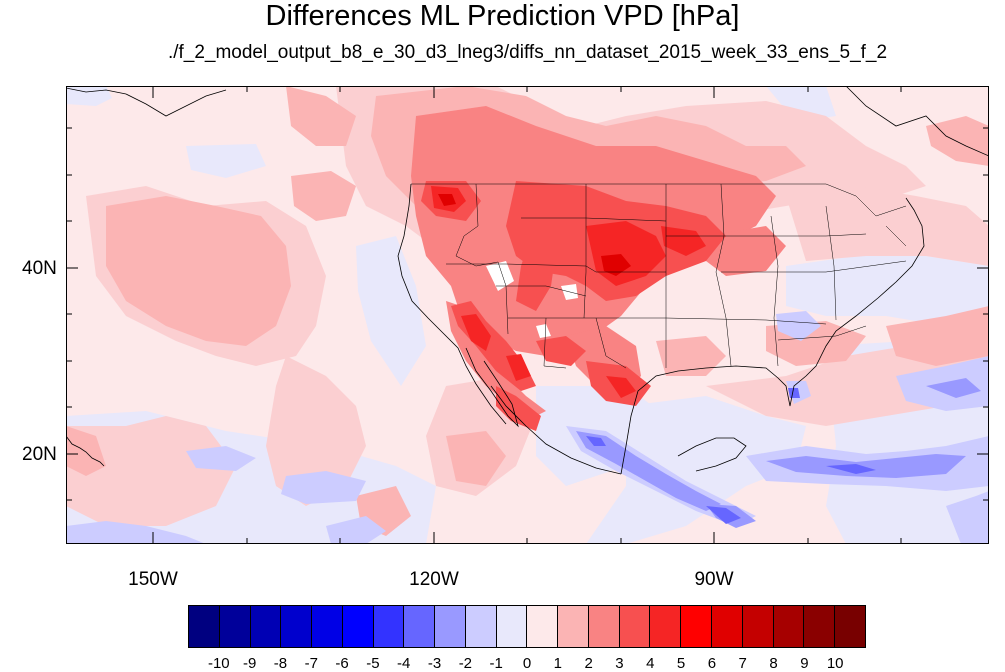 Image resolution: width=1005 pixels, height=672 pixels. I want to click on colorbar-label: 4, so click(650, 663).